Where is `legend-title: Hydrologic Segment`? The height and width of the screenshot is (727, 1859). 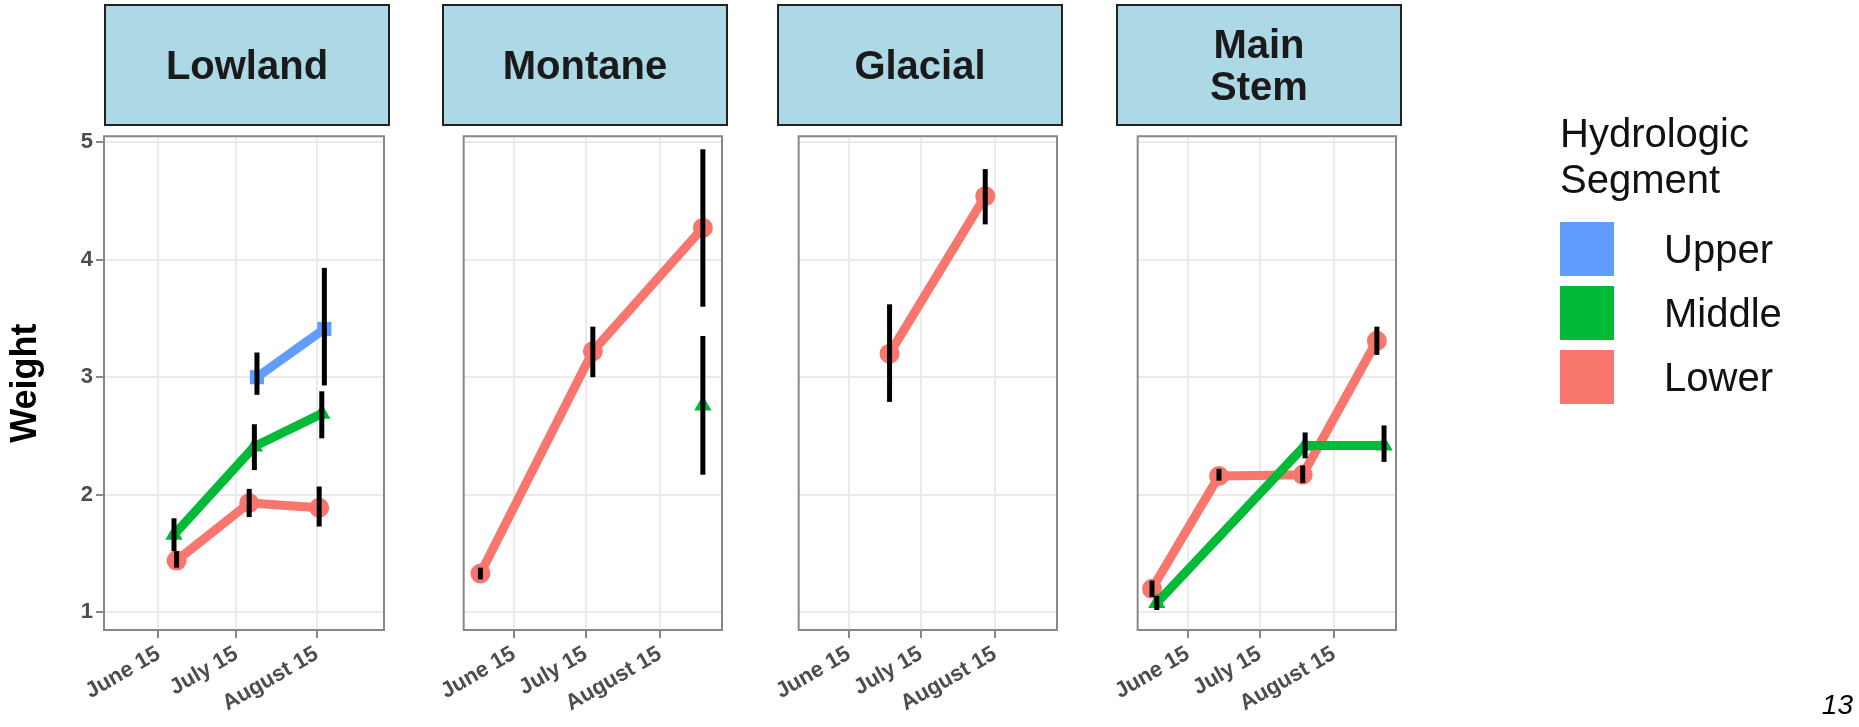 legend-title: Hydrologic Segment is located at coordinates (1655, 156).